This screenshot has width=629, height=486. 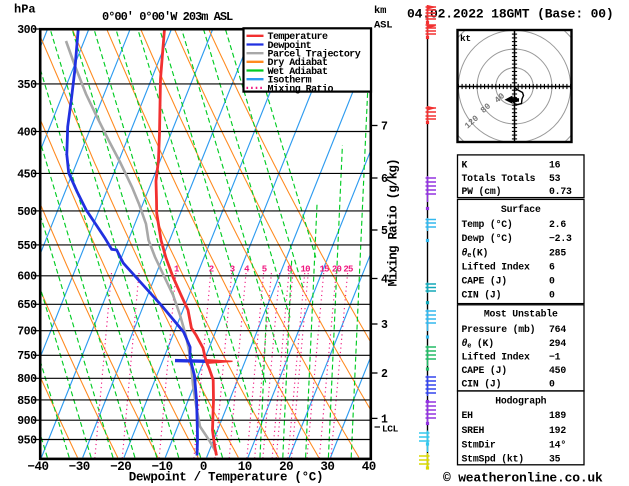 I want to click on svg-text: 285, so click(x=557, y=252).